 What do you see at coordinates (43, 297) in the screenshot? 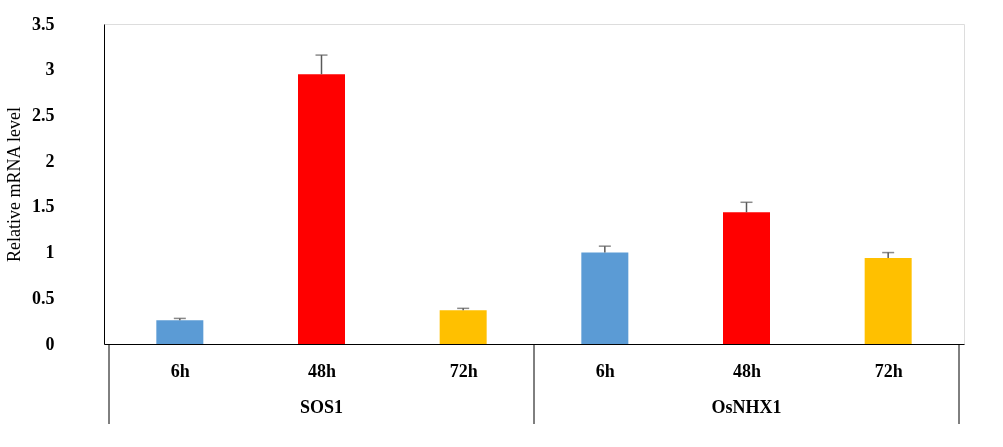
I see `y-tick-label: 0.5` at bounding box center [43, 297].